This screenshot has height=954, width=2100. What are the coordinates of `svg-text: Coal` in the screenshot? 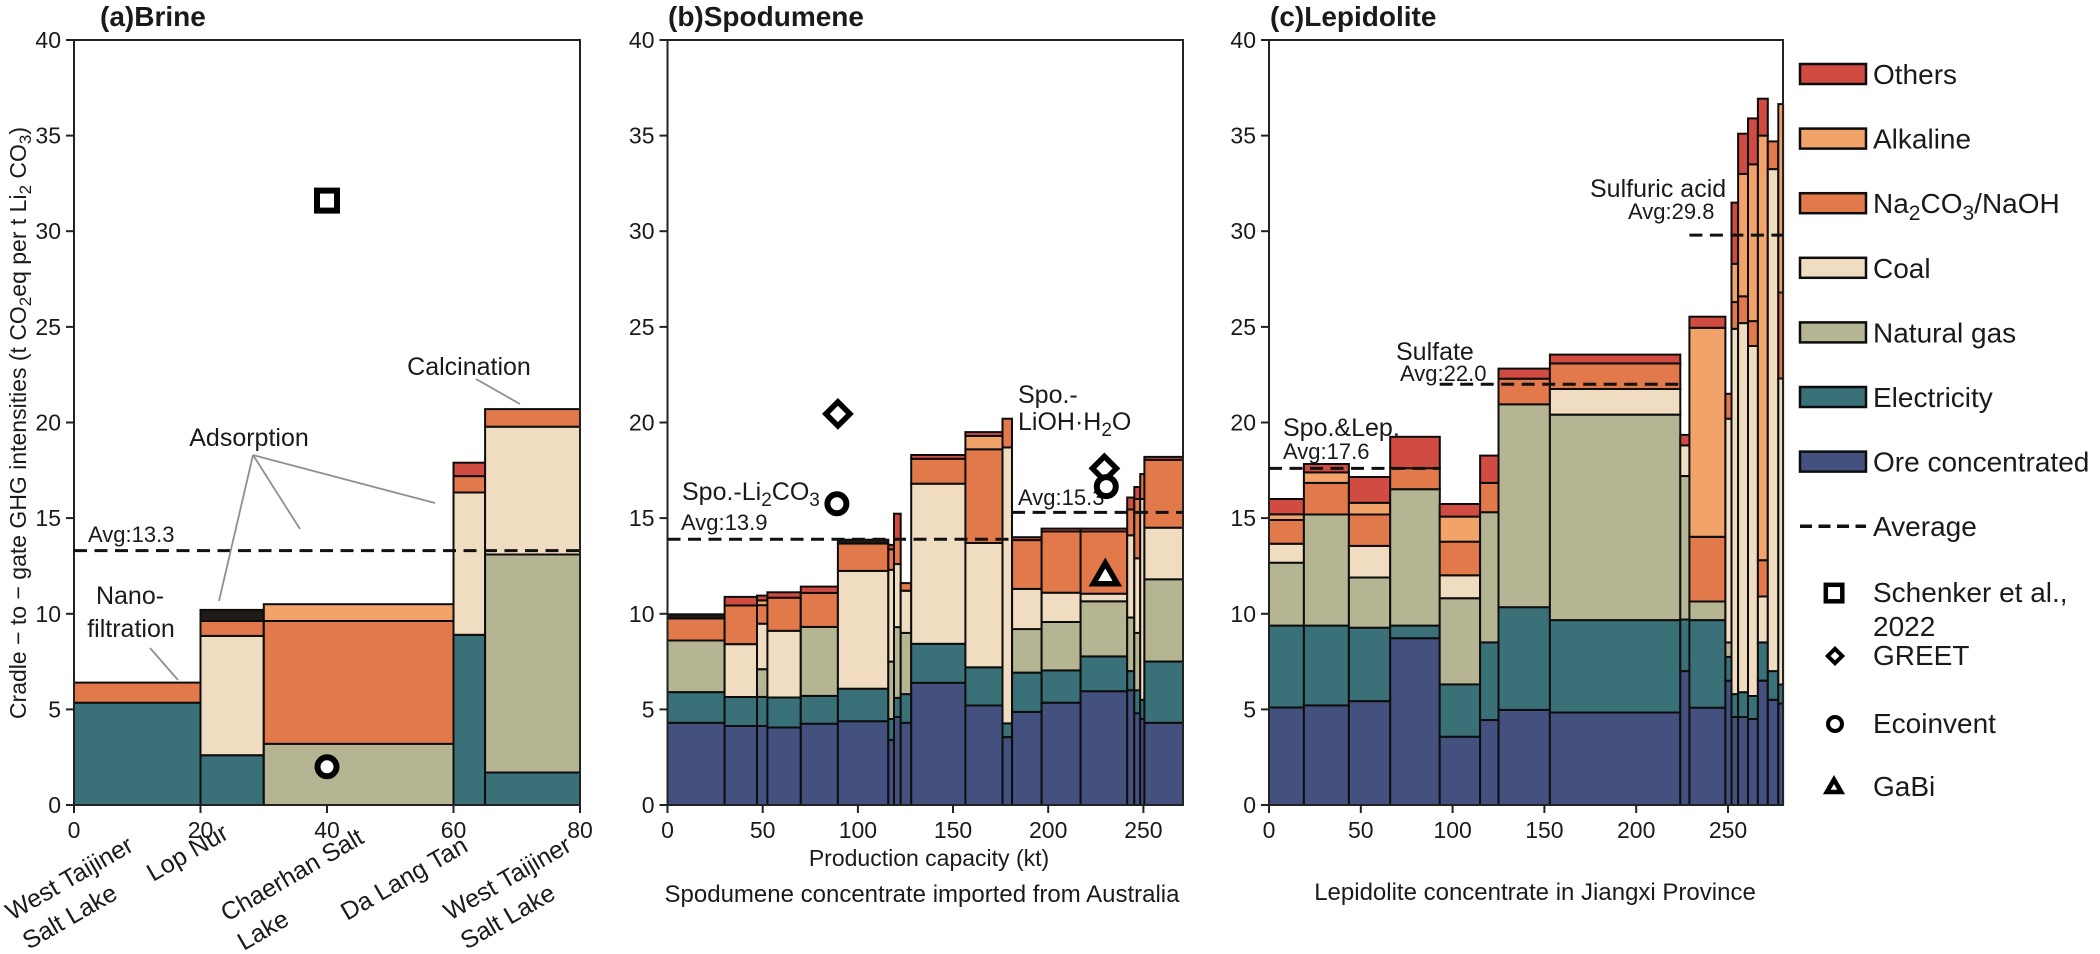 It's located at (1902, 268).